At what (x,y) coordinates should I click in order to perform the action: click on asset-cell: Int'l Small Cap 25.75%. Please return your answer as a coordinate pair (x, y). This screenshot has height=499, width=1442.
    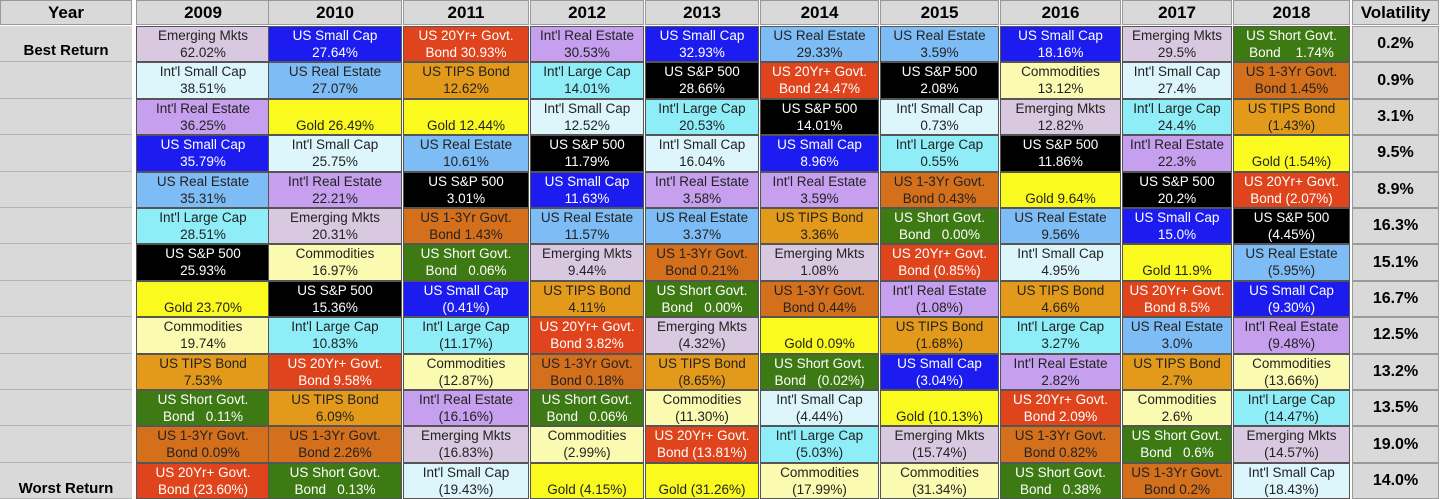
    Looking at the image, I should click on (335, 153).